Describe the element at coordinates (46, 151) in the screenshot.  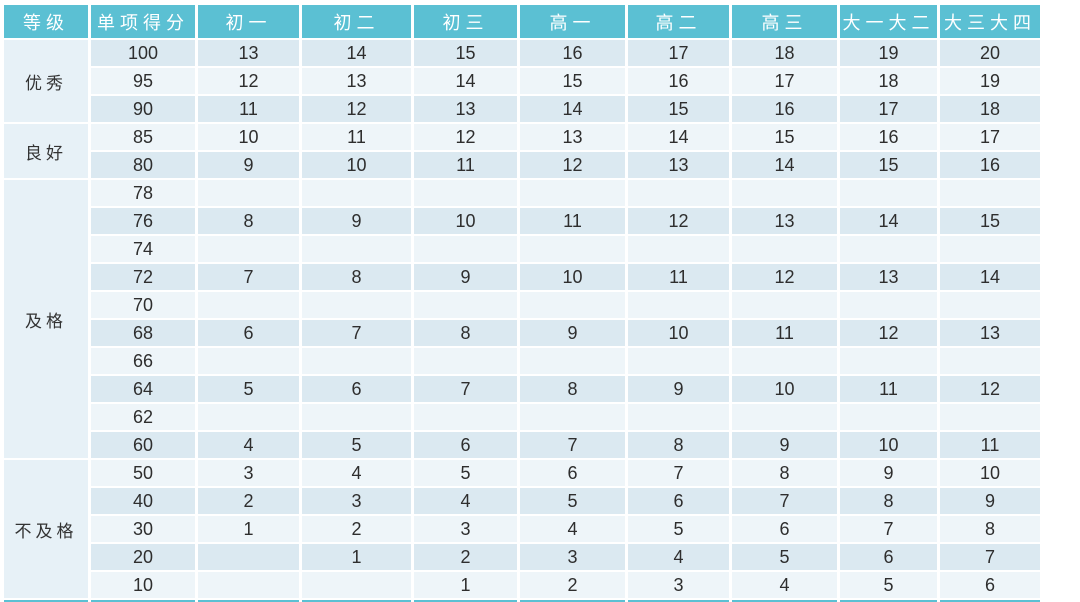
I see `grade-group-cell: 良好` at that location.